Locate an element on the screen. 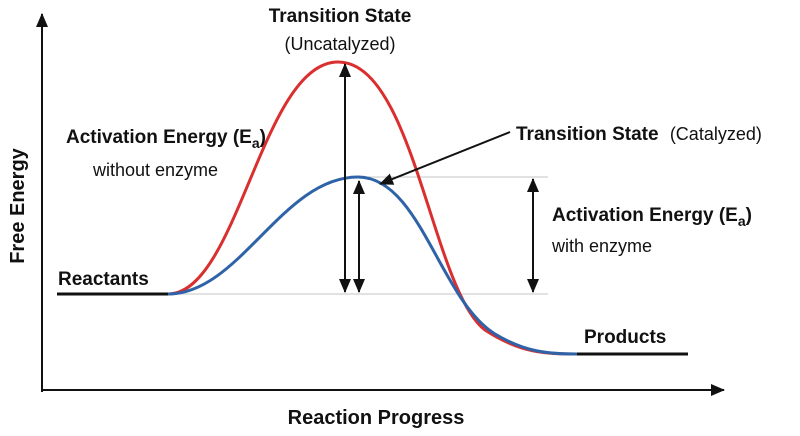 The width and height of the screenshot is (800, 436). products-label: Products is located at coordinates (625, 337).